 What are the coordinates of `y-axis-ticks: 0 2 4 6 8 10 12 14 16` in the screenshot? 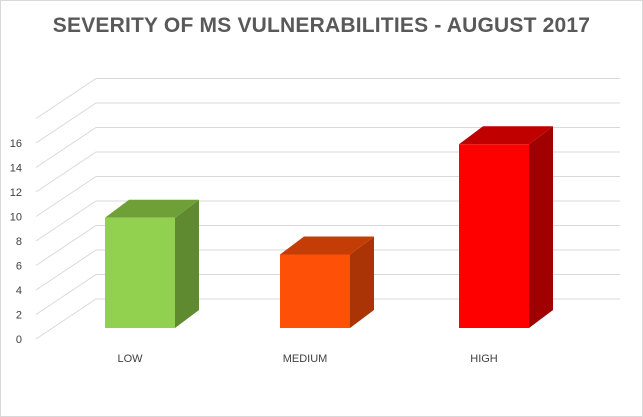 It's located at (16, 242).